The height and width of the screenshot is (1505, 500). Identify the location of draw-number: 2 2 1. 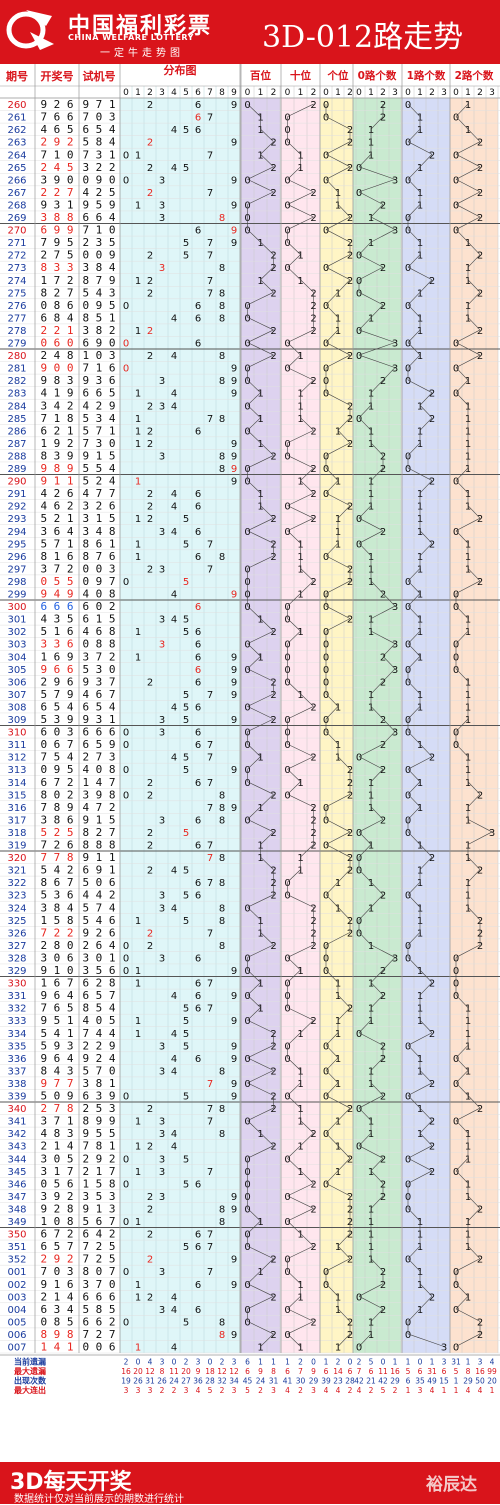
(56, 330).